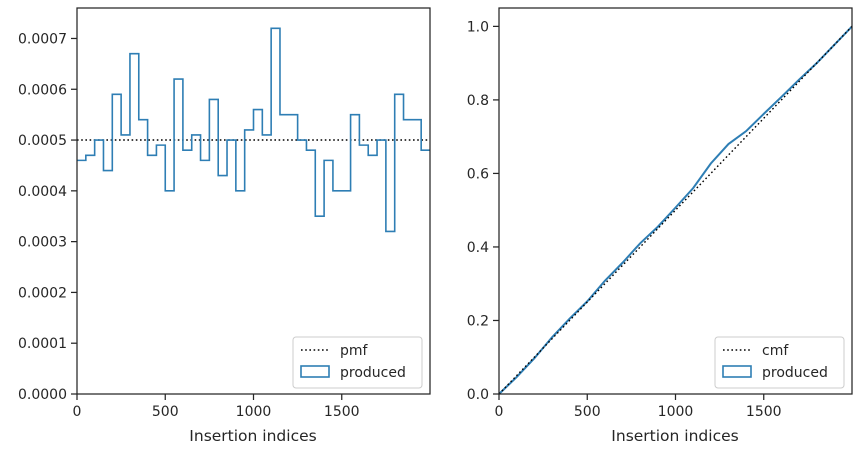 This screenshot has height=453, width=861. What do you see at coordinates (638, 407) in the screenshot?
I see `cmf-x-ticks: 0 500 1000 1500` at bounding box center [638, 407].